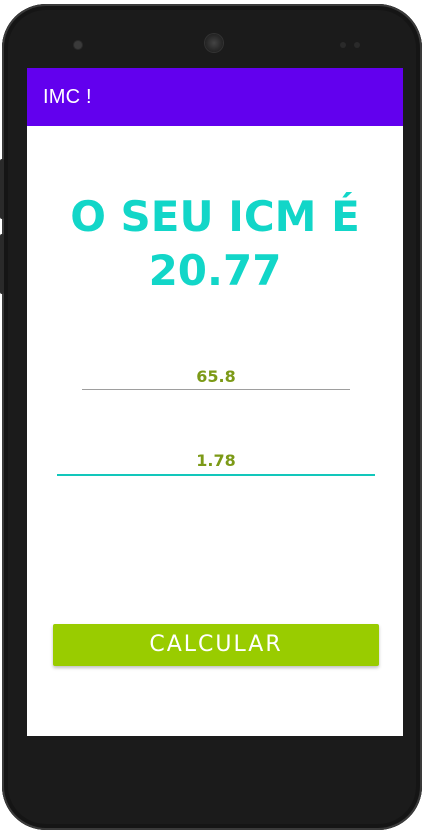 The image size is (426, 833). I want to click on app-title: IMC !, so click(67, 97).